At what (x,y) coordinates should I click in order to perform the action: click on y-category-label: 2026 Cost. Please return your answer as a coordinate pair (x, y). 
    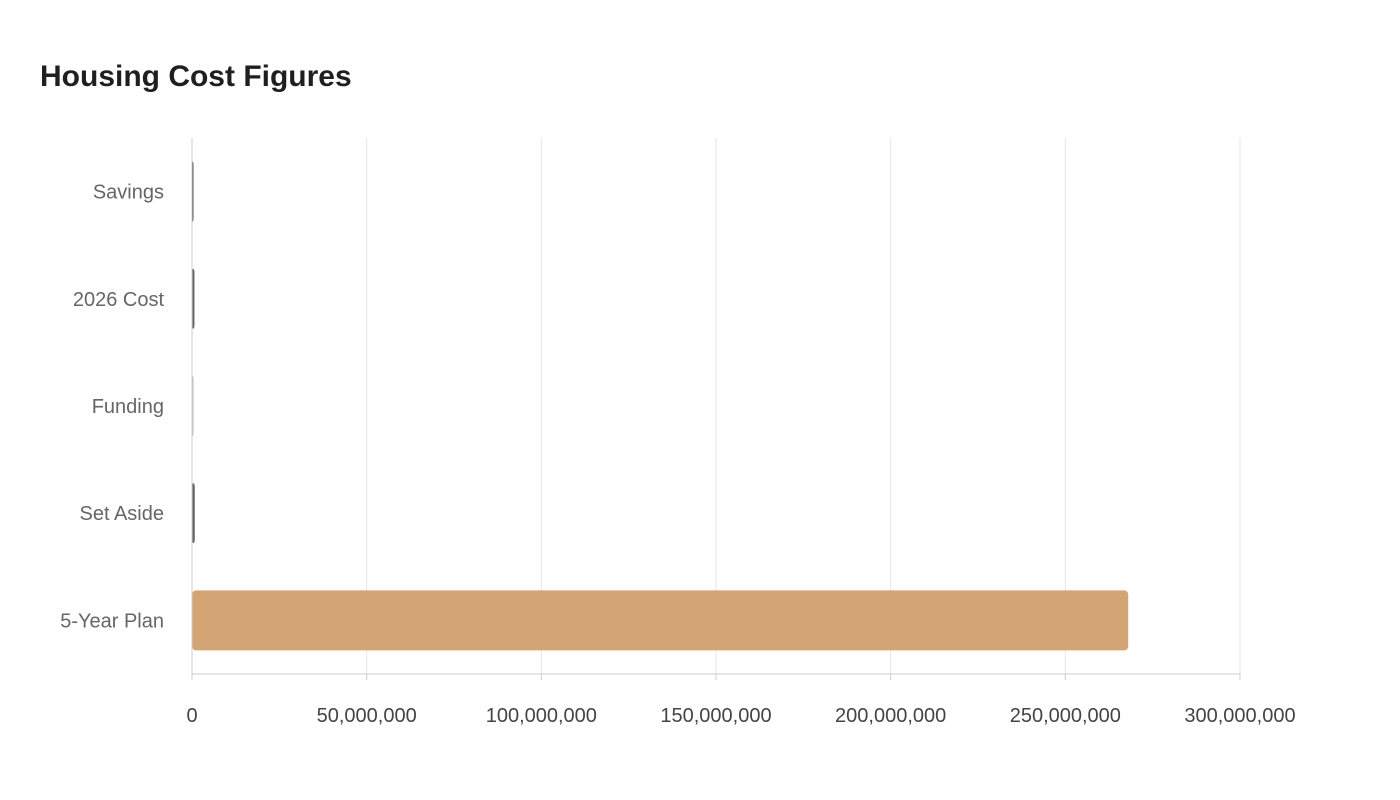
    Looking at the image, I should click on (119, 300).